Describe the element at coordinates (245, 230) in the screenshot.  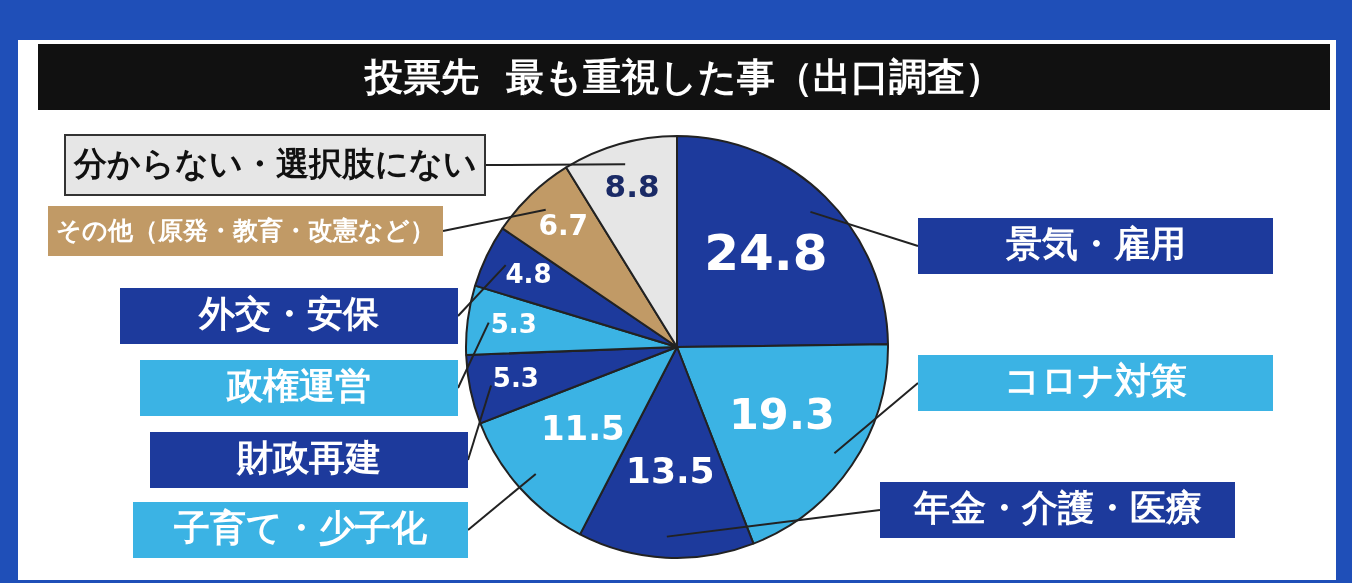
I see `slice-label: その他（原発・教育・改憲など）` at that location.